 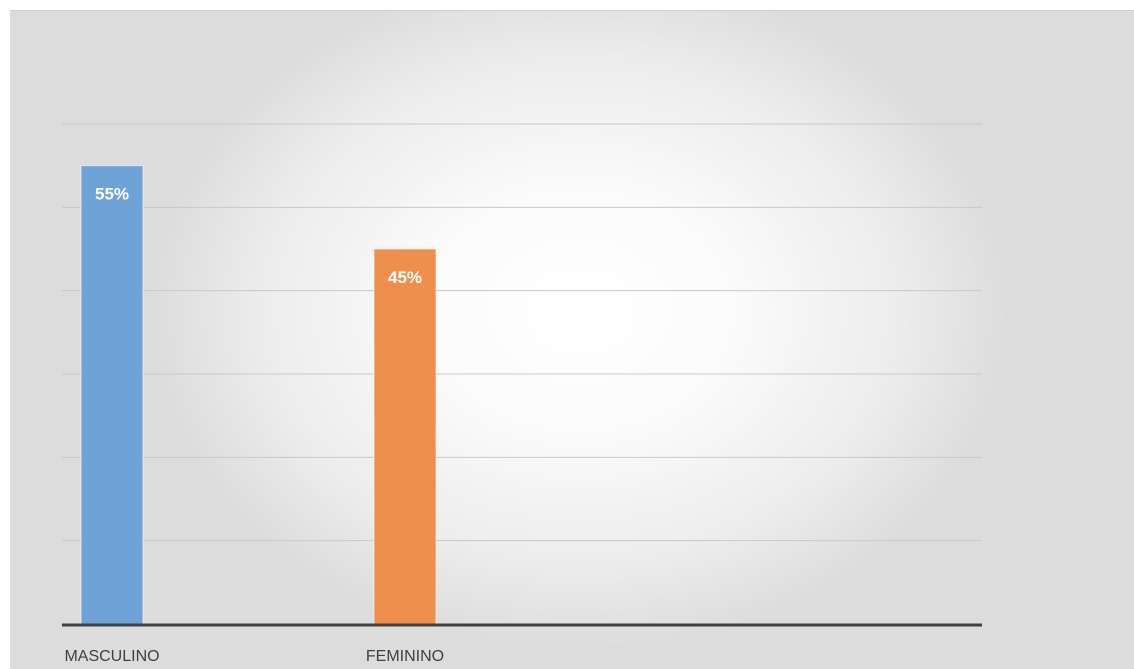 I want to click on bar-feminino, so click(x=405, y=436).